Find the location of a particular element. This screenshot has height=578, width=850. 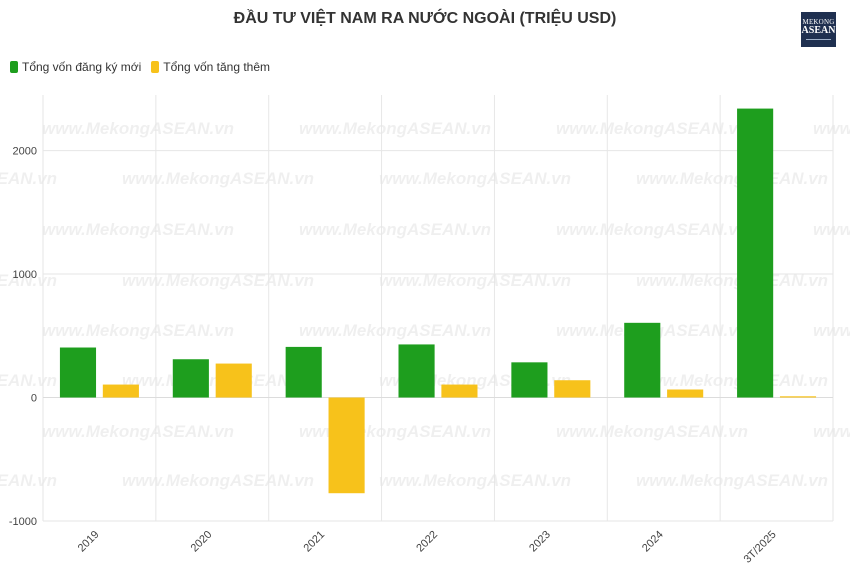

legend-label-additional: Tổng vốn tăng thêm is located at coordinates (216, 67).